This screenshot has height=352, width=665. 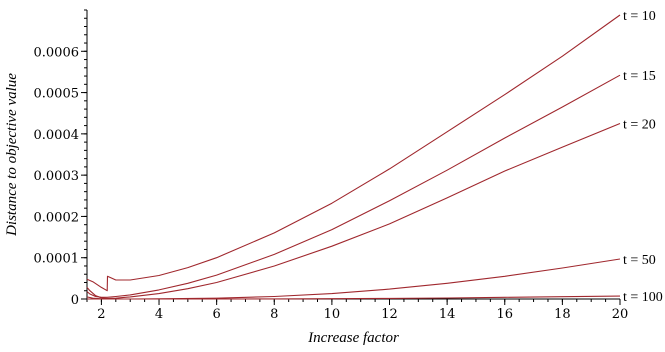 I want to click on series-label-3: t = 20, so click(x=639, y=125).